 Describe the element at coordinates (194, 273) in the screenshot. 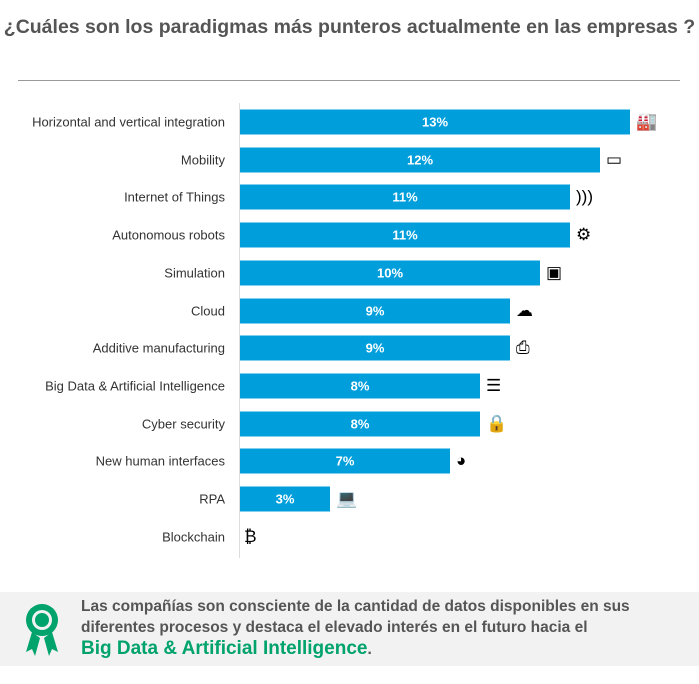

I see `category-label: Simulation` at that location.